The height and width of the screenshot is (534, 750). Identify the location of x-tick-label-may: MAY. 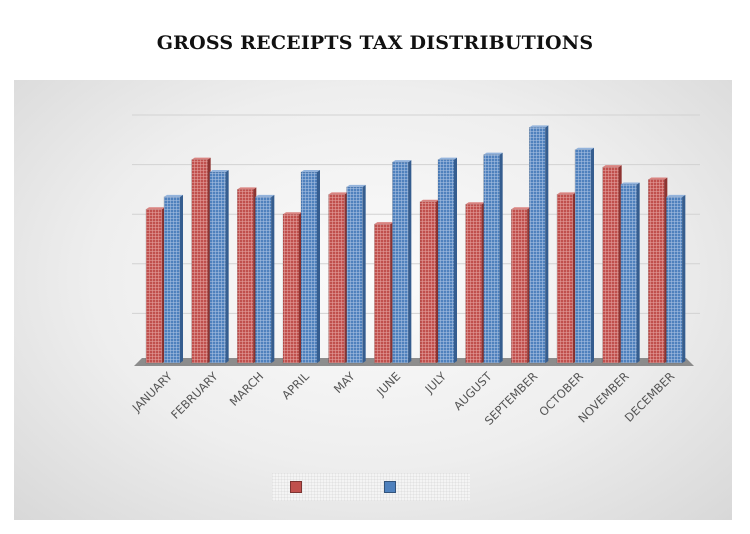
(345, 383).